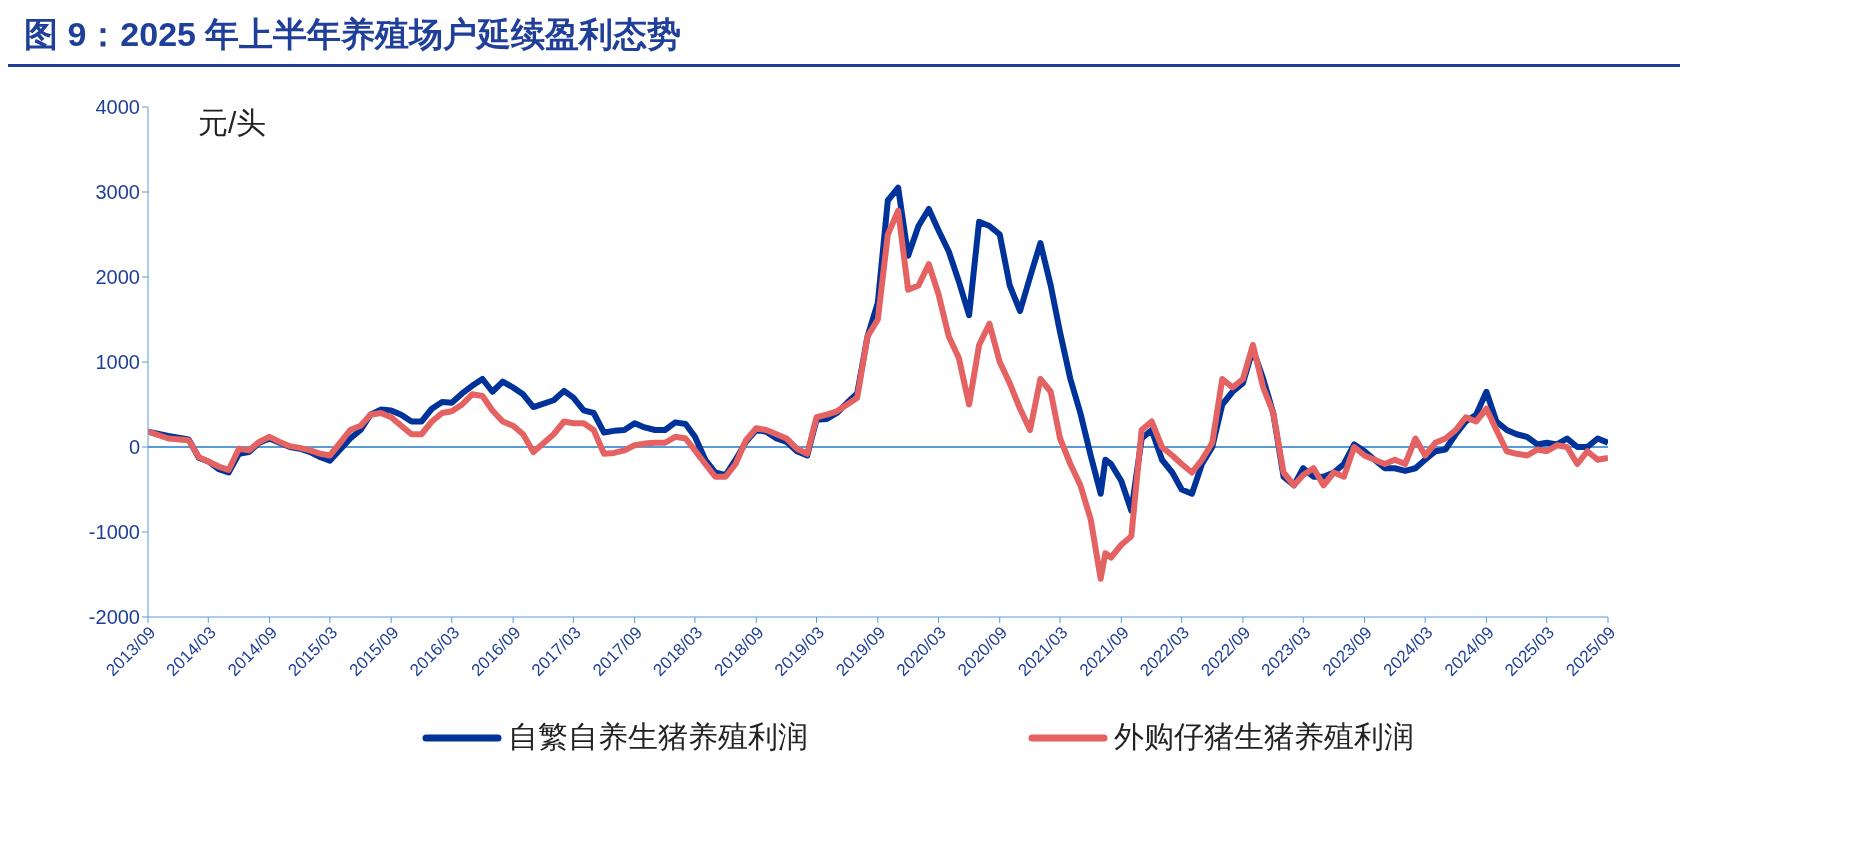  I want to click on y-axis-title: 元/头, so click(232, 122).